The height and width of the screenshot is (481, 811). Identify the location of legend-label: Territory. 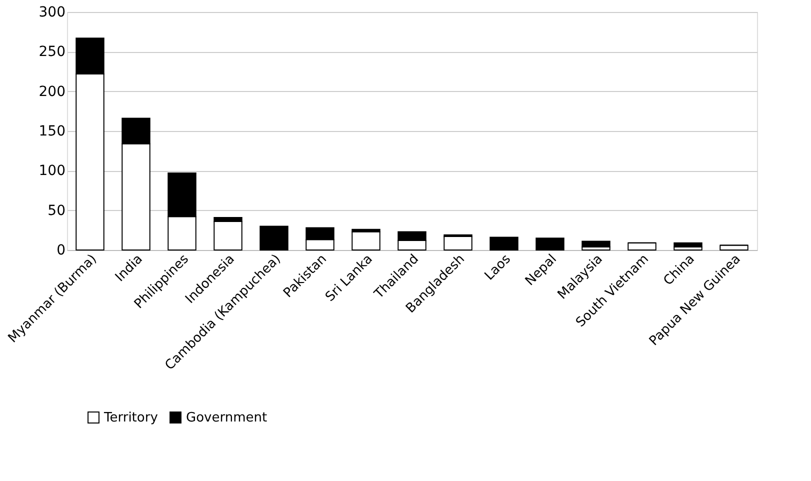
(130, 418).